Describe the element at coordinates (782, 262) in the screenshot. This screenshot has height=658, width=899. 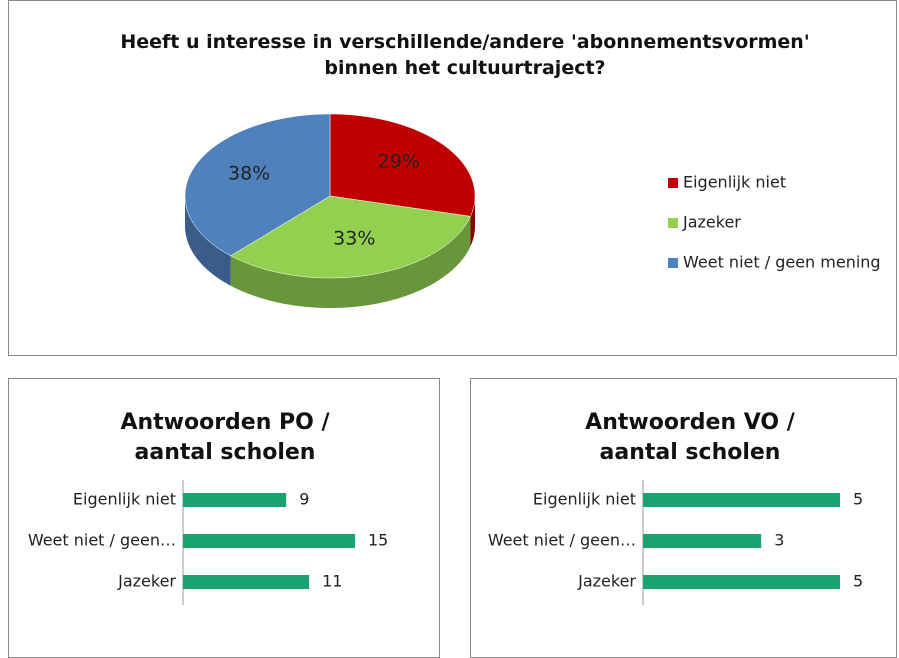
I see `legend-label: Weet niet / geen mening` at that location.